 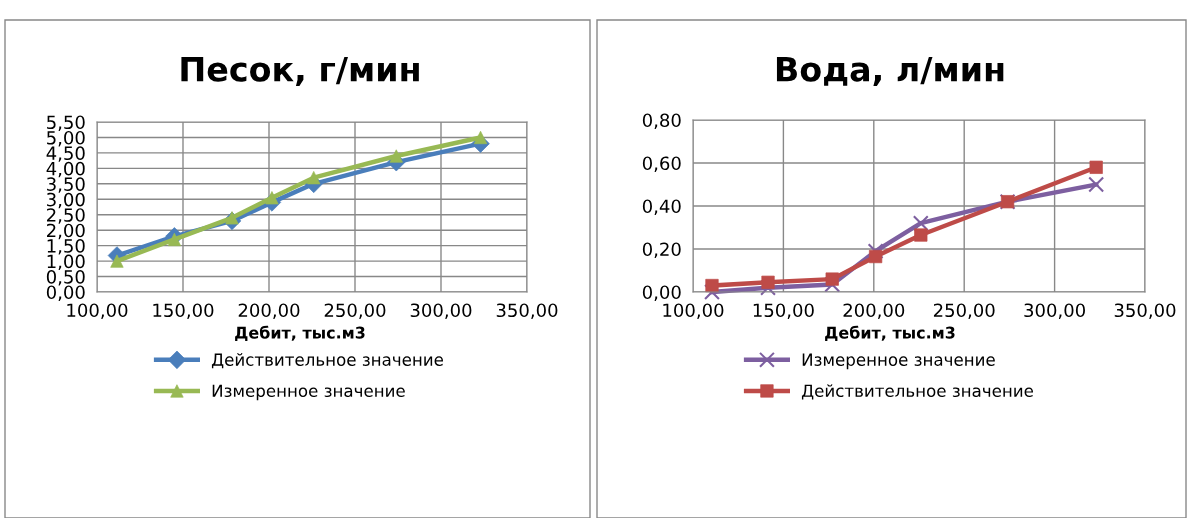 I want to click on y-tick-label: 0,60, so click(x=661, y=164).